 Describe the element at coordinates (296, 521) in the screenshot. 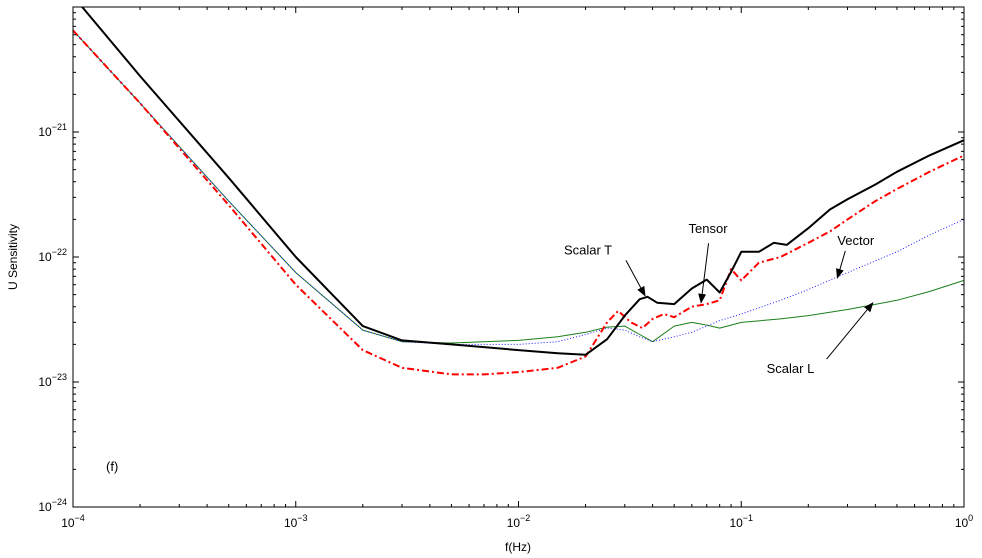

I see `x-tick-label: 10⁻³` at that location.